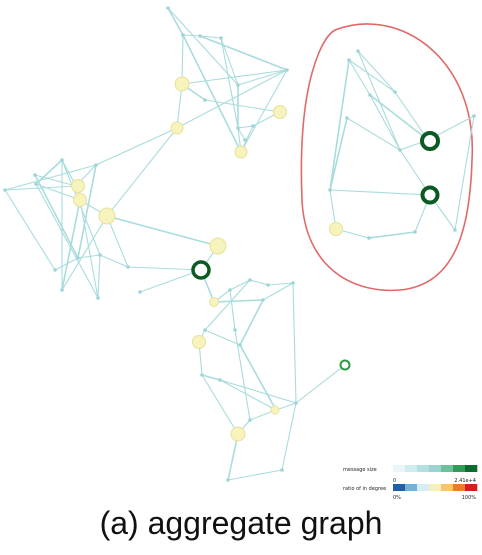 This screenshot has width=482, height=555. I want to click on legend-message-size-bar, so click(435, 468).